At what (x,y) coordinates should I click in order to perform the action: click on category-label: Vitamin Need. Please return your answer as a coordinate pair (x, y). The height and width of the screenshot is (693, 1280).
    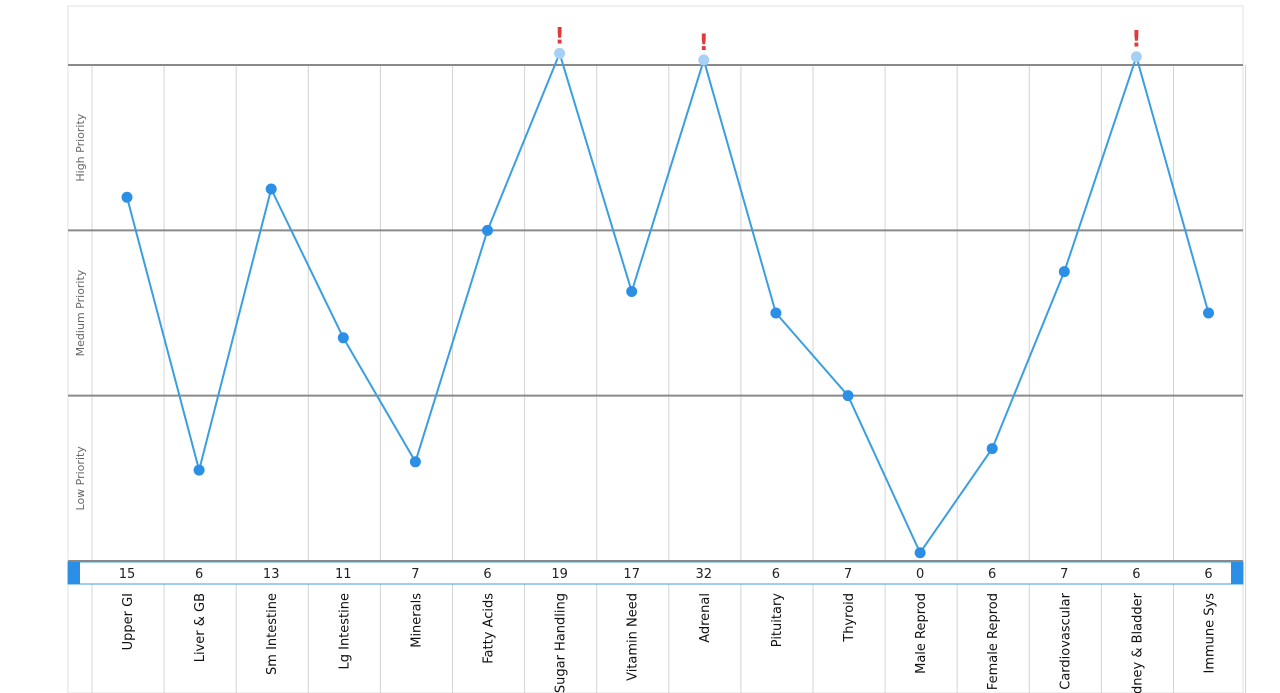
    Looking at the image, I should click on (633, 637).